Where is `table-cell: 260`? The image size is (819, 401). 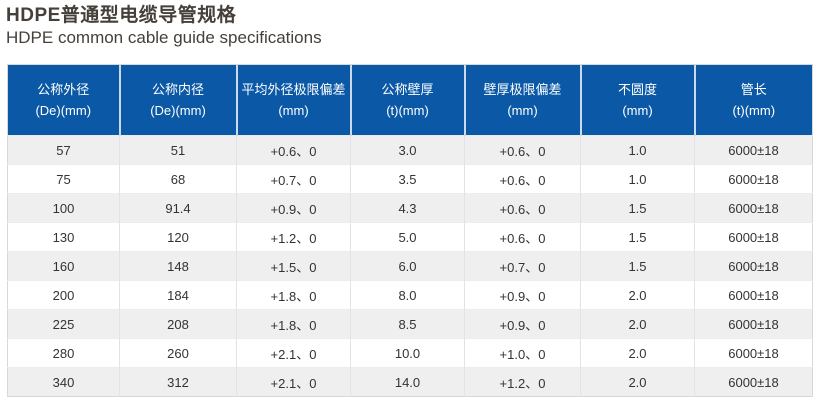
table-cell: 260 is located at coordinates (178, 353).